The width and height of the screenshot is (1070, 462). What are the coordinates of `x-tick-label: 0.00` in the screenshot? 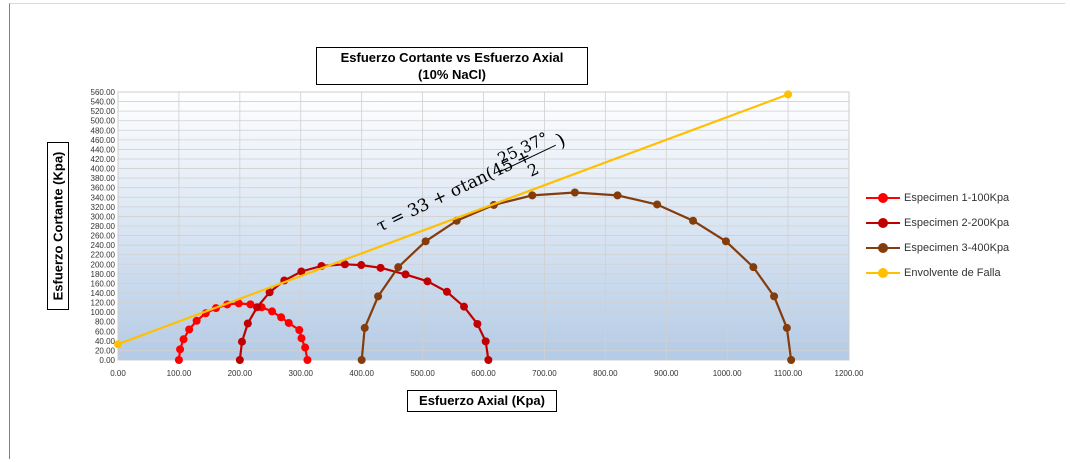 It's located at (118, 373).